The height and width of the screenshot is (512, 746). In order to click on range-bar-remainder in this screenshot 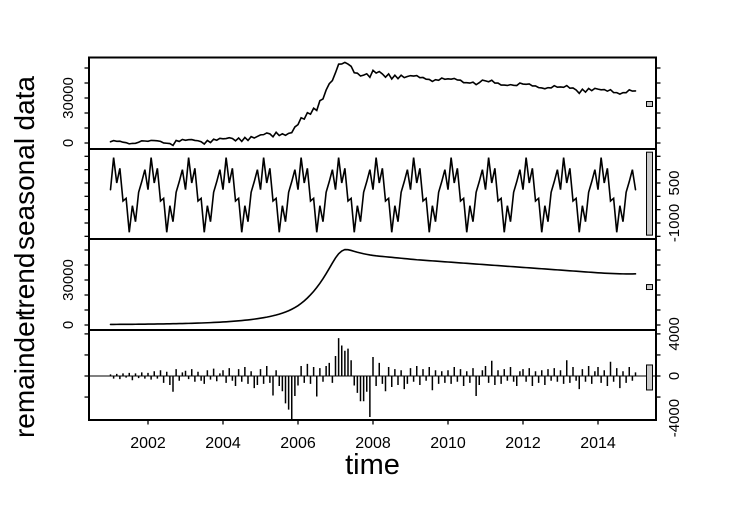, I will do `click(649, 377)`.